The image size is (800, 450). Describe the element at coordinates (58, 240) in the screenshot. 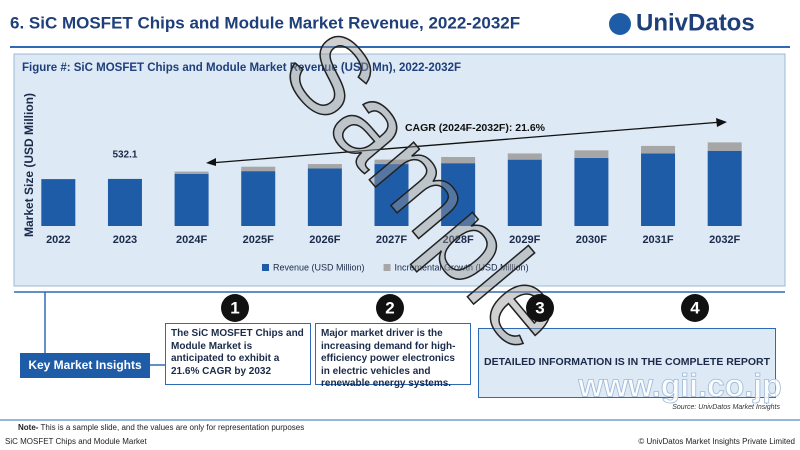

I see `x-tick-label: 2022` at that location.